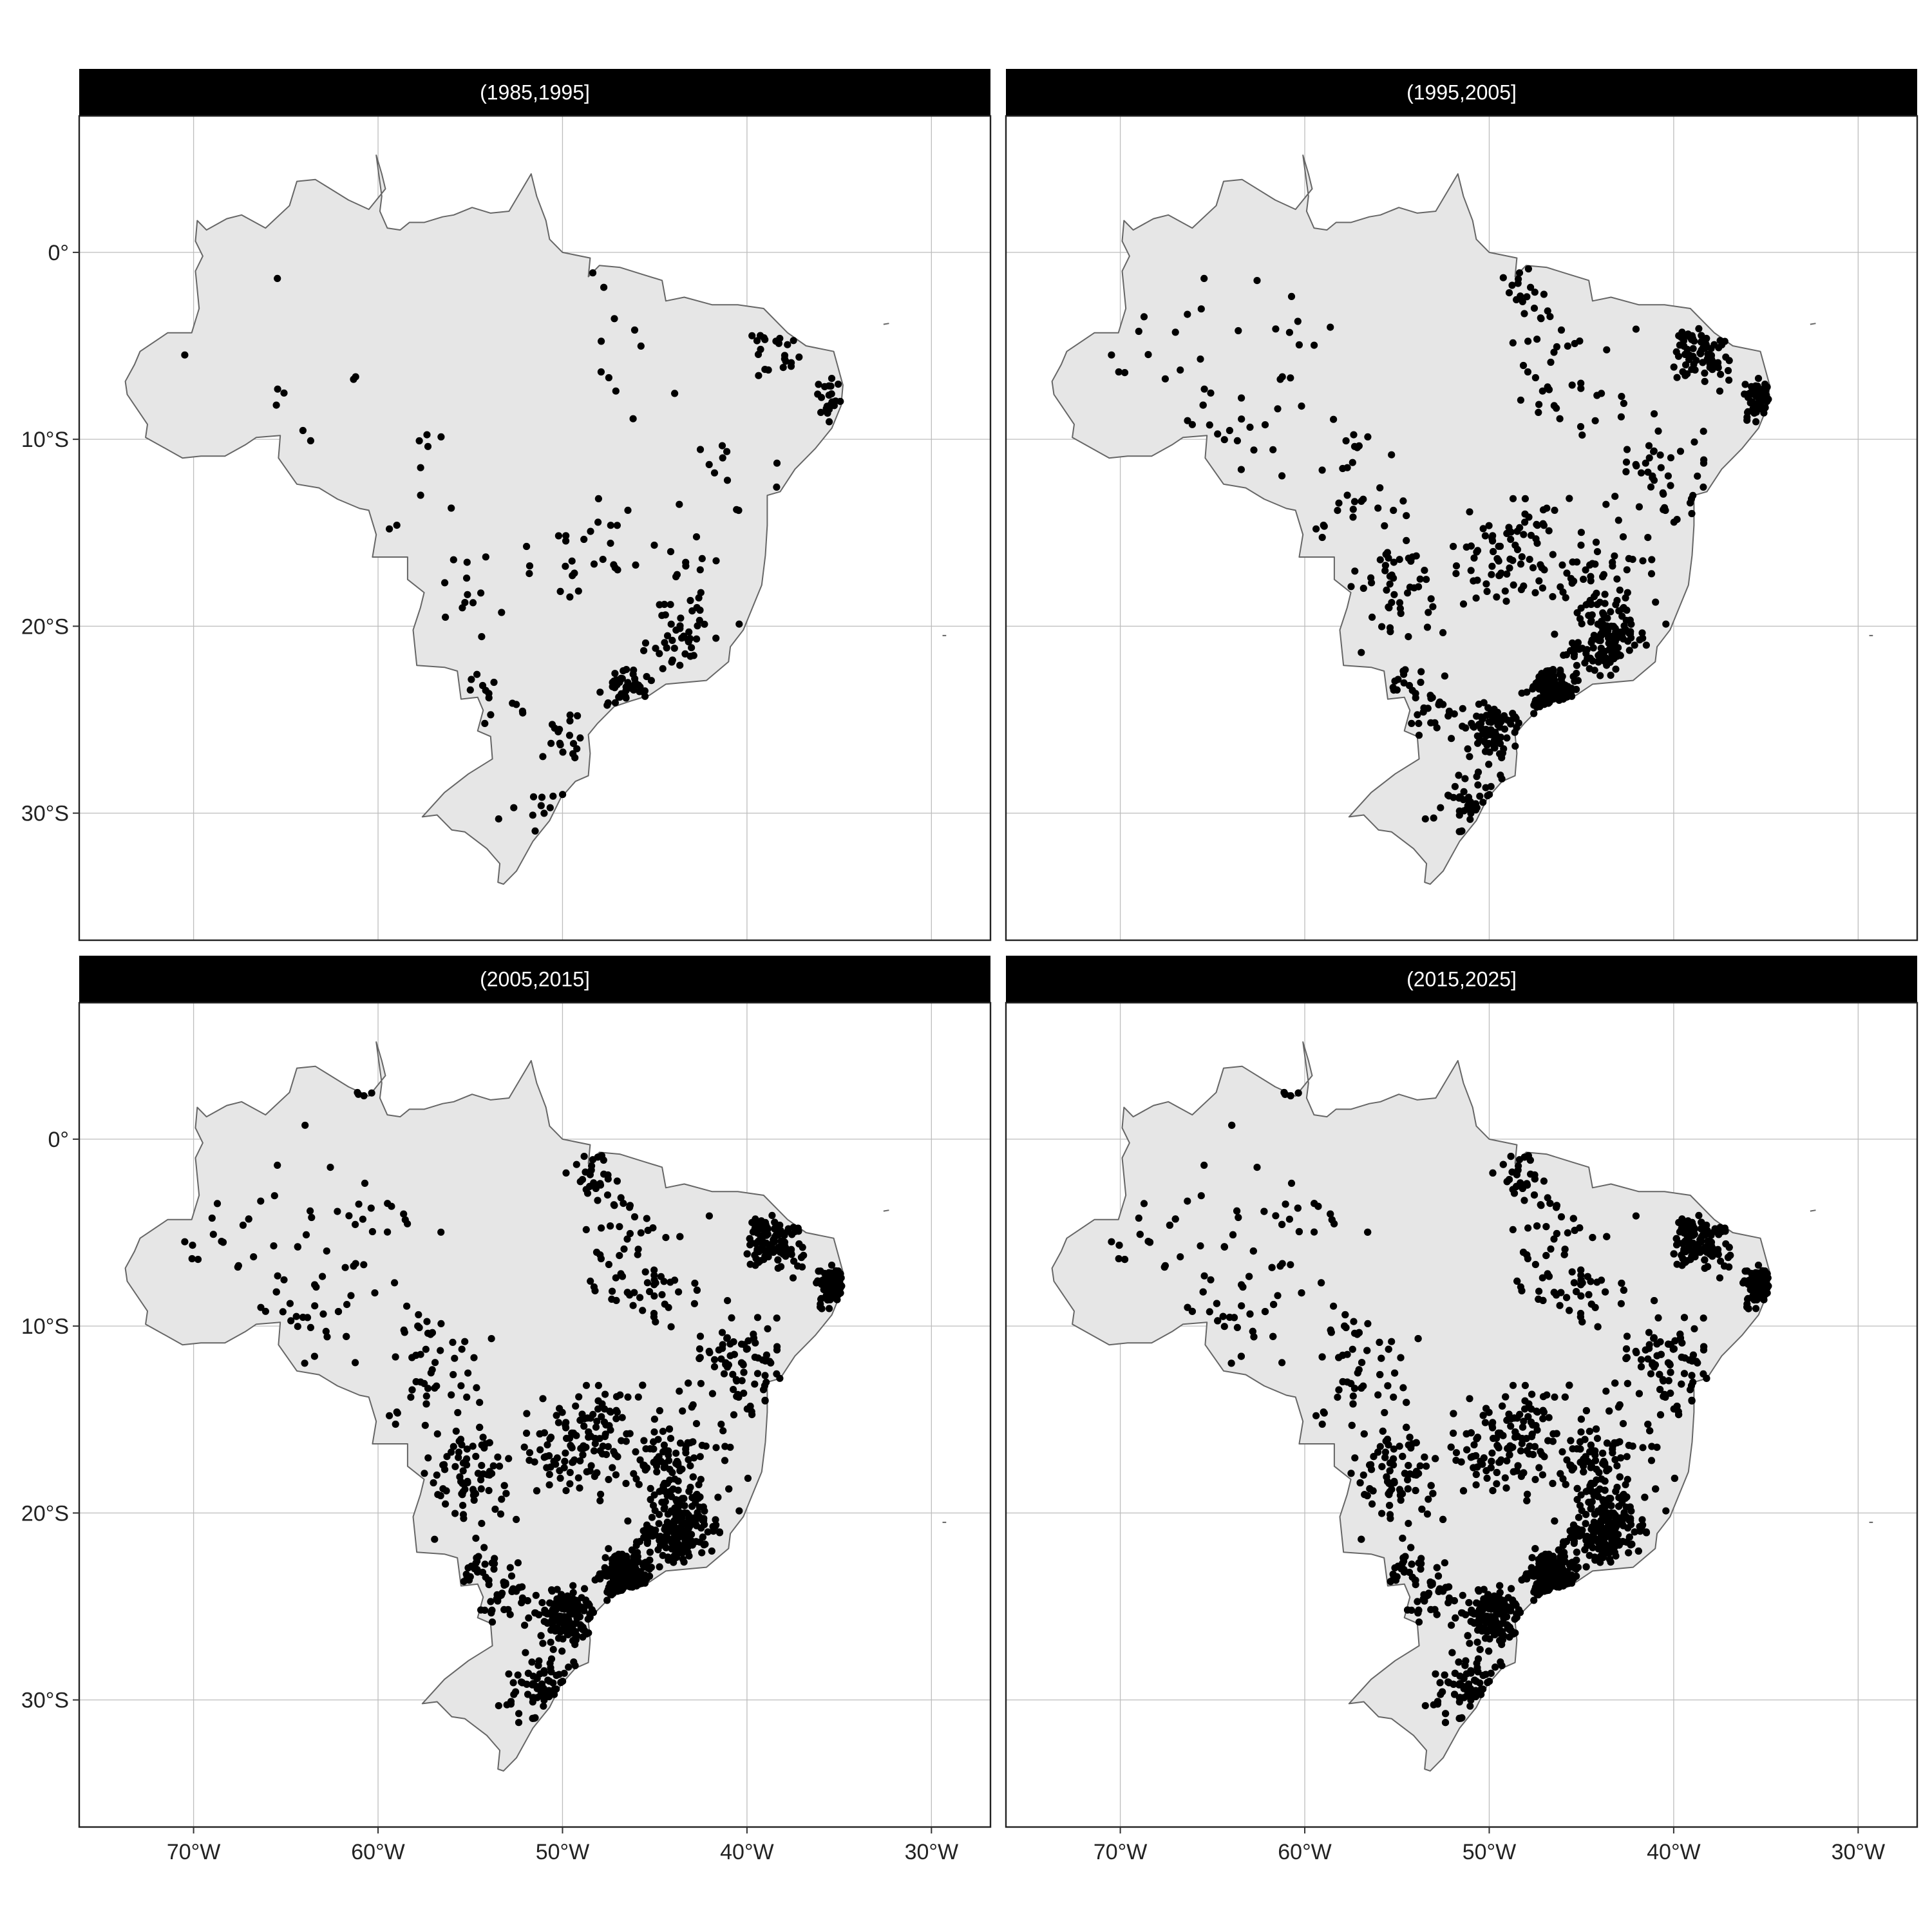  I want to click on x-tick-label: 50°W, so click(563, 1852).